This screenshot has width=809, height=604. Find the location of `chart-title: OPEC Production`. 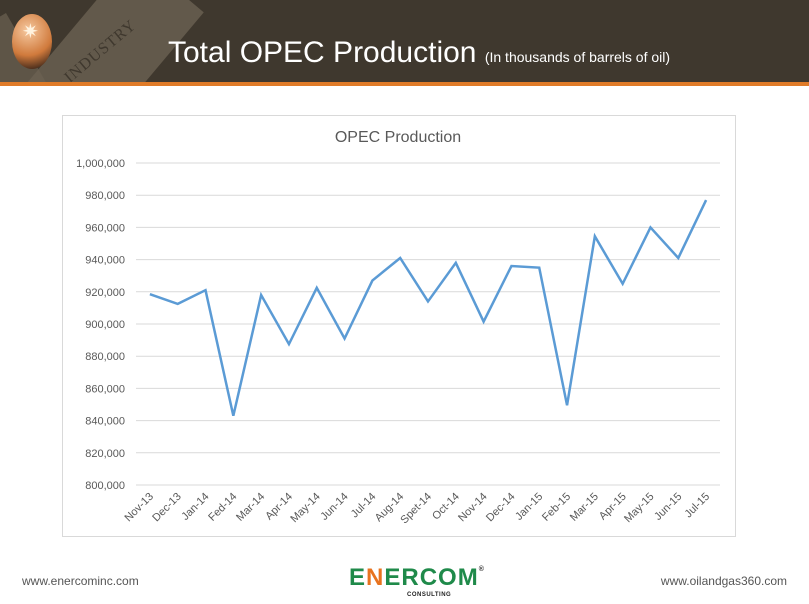

chart-title: OPEC Production is located at coordinates (398, 137).